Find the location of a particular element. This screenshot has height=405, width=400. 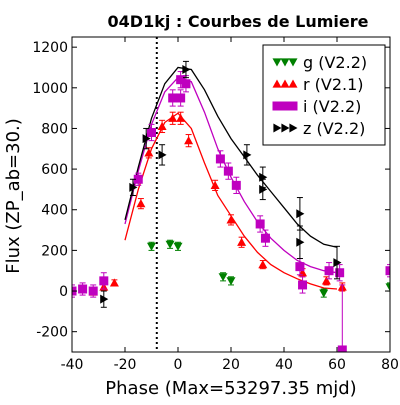

y-tick-label: 1200 is located at coordinates (50, 48).